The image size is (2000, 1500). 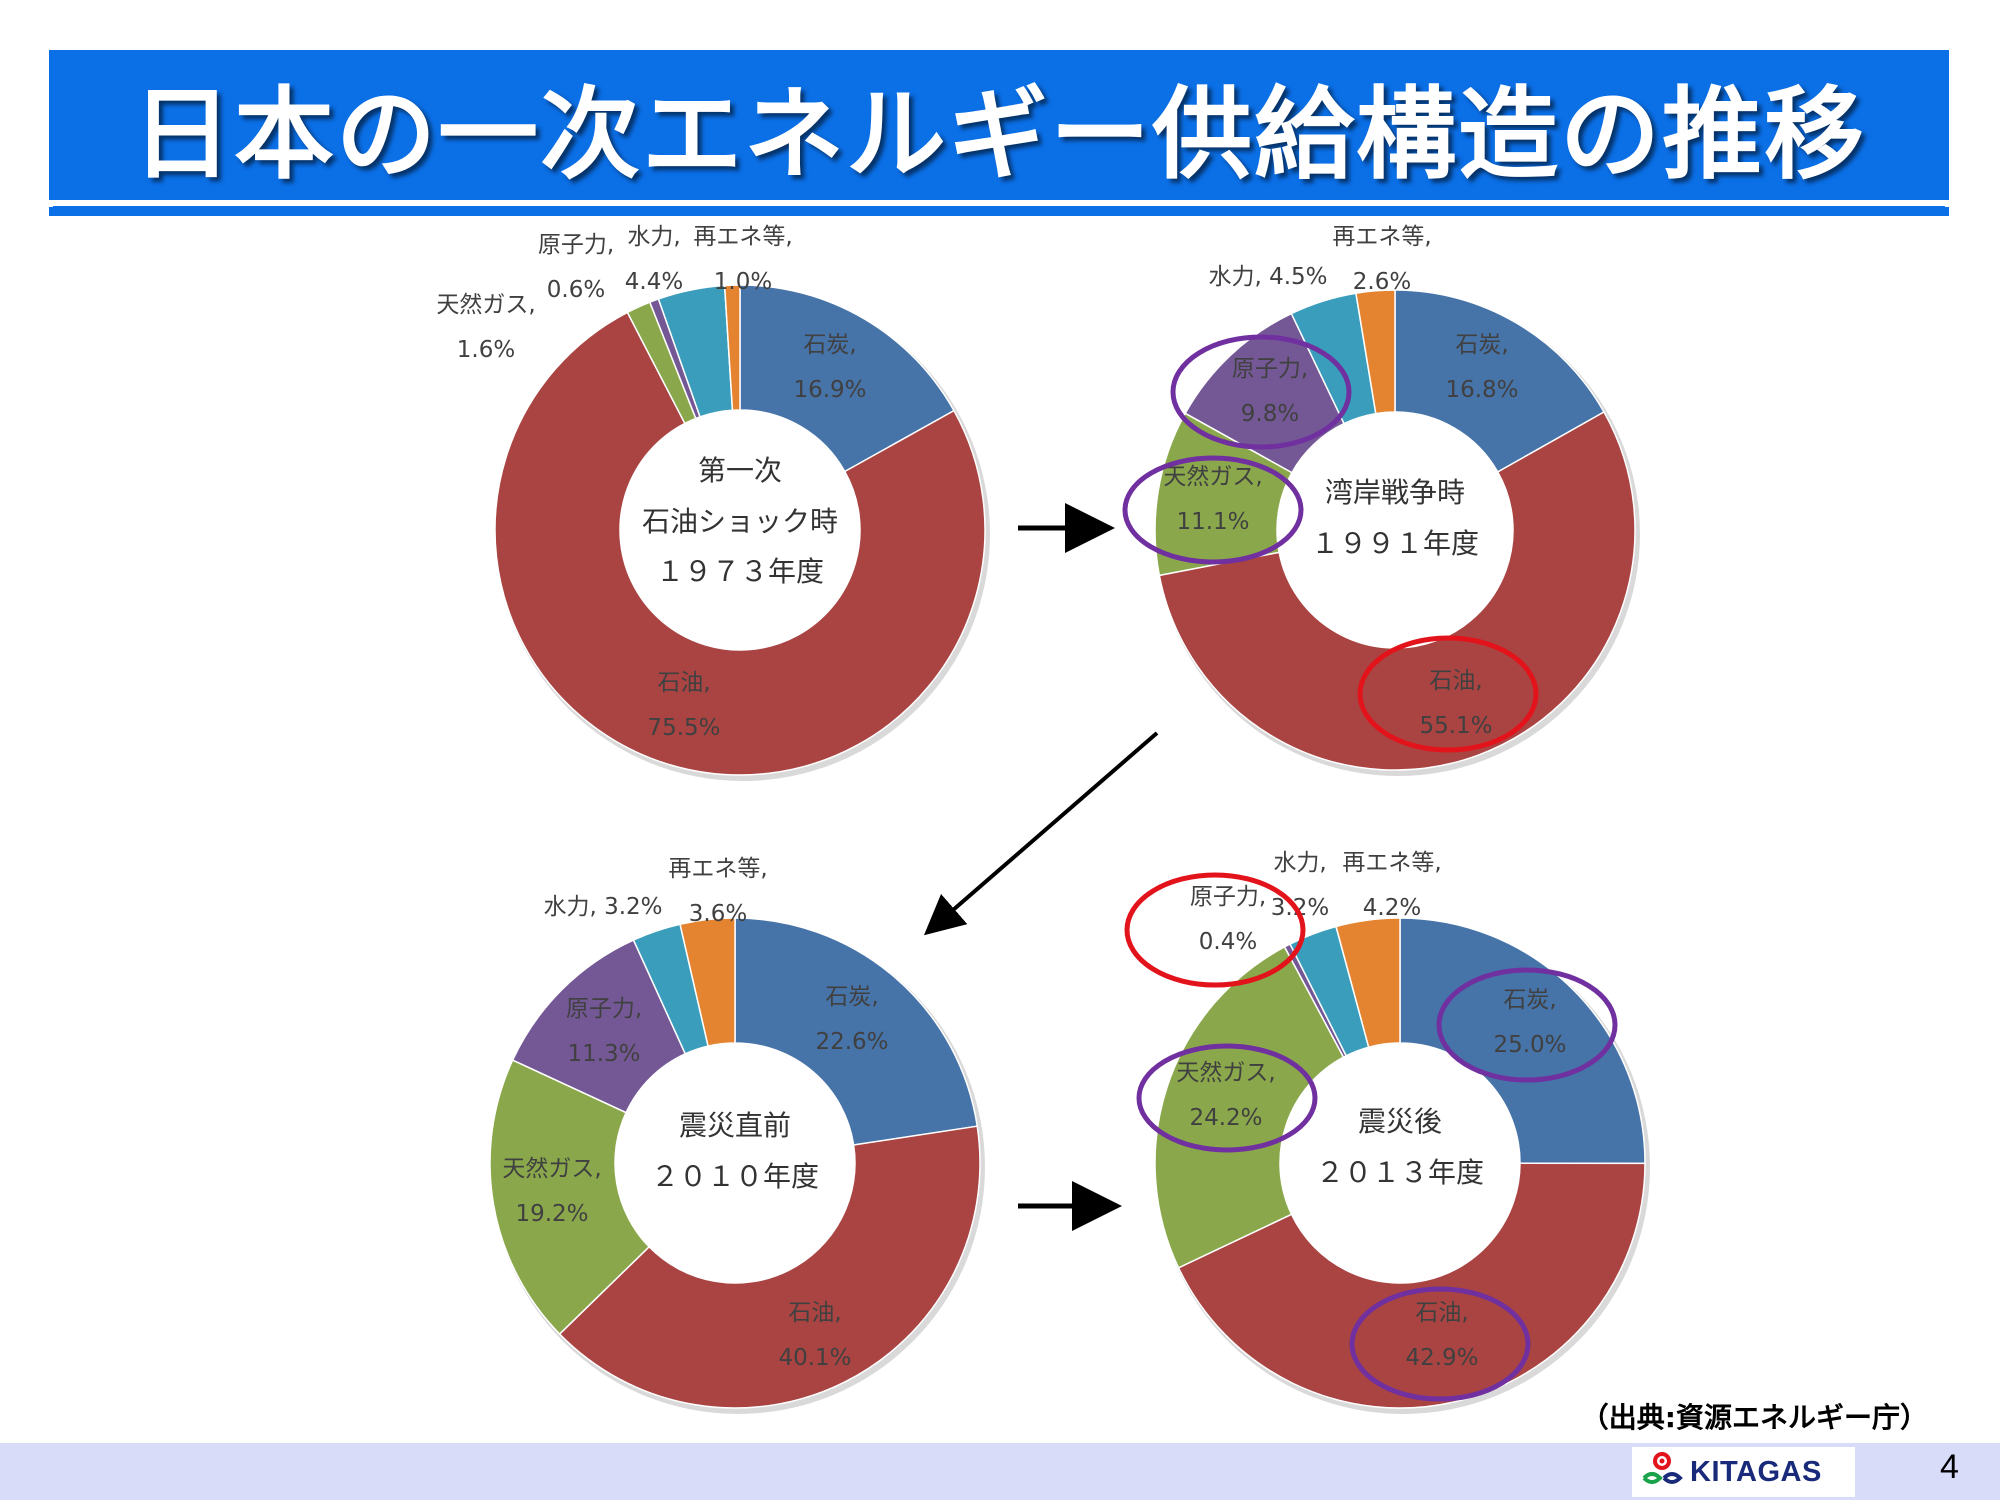 I want to click on data-label-再エネ等: 2.6%, so click(x=1382, y=282).